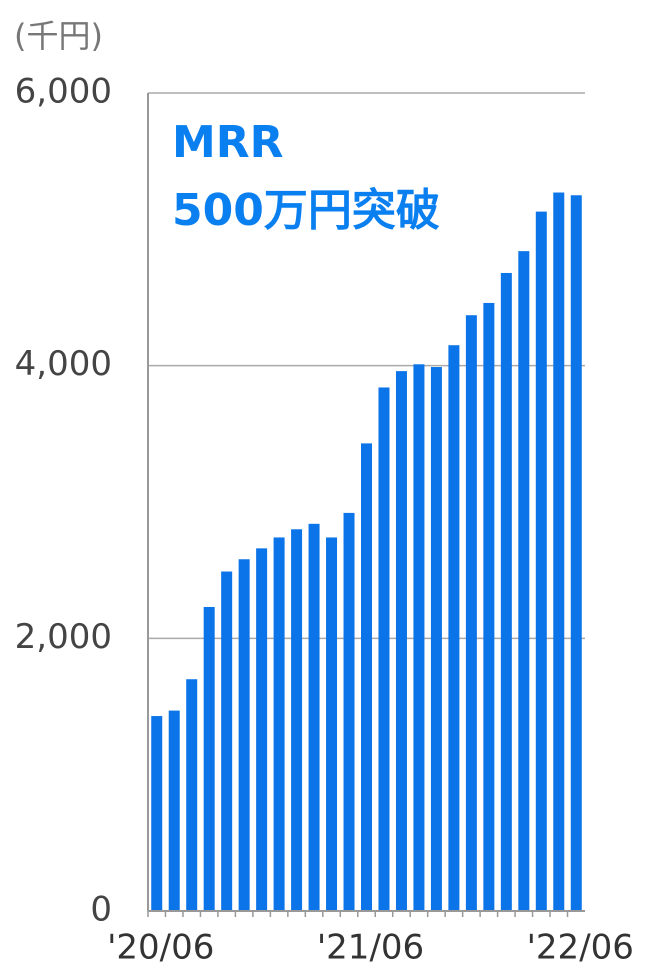  I want to click on unit-label: (千円), so click(58, 36).